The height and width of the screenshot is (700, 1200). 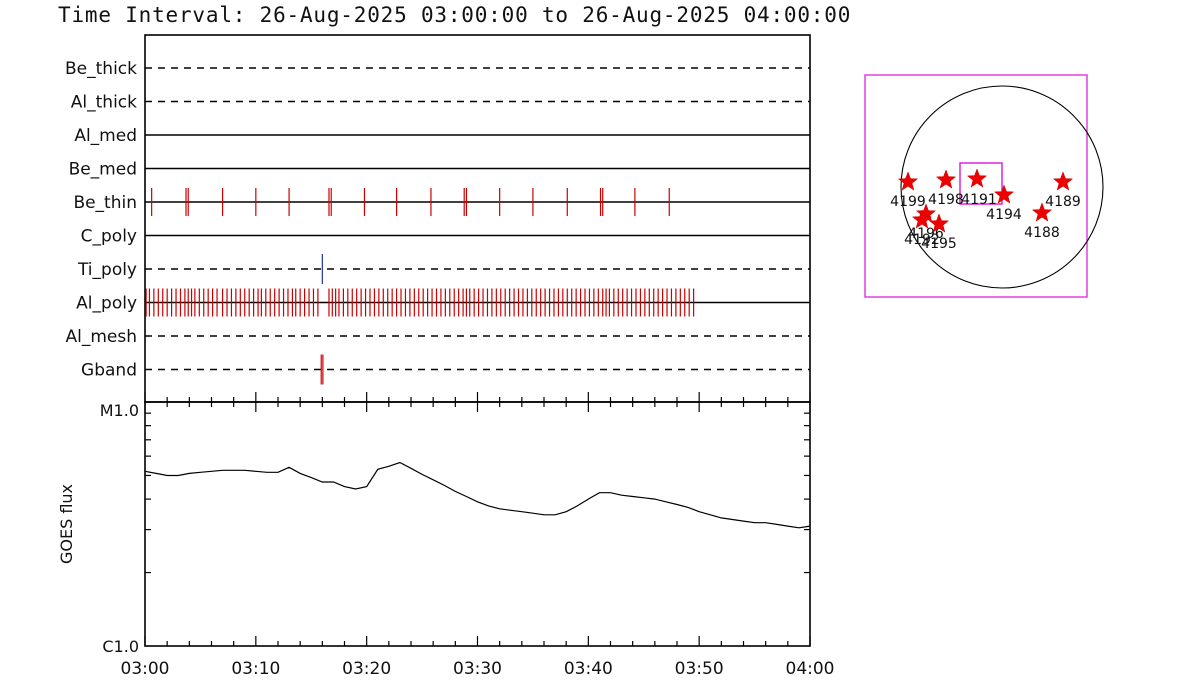 I want to click on row-label: Al_med, so click(x=105, y=136).